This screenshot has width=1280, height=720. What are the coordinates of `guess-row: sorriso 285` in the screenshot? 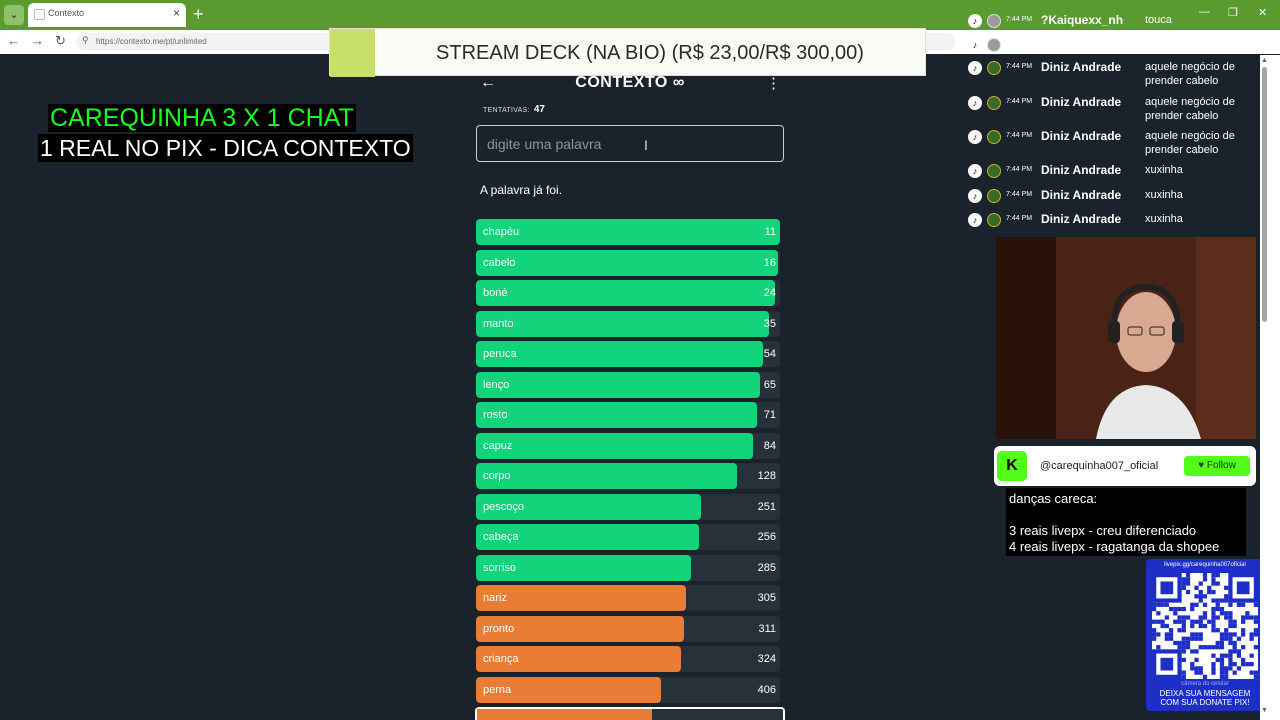 It's located at (628, 568).